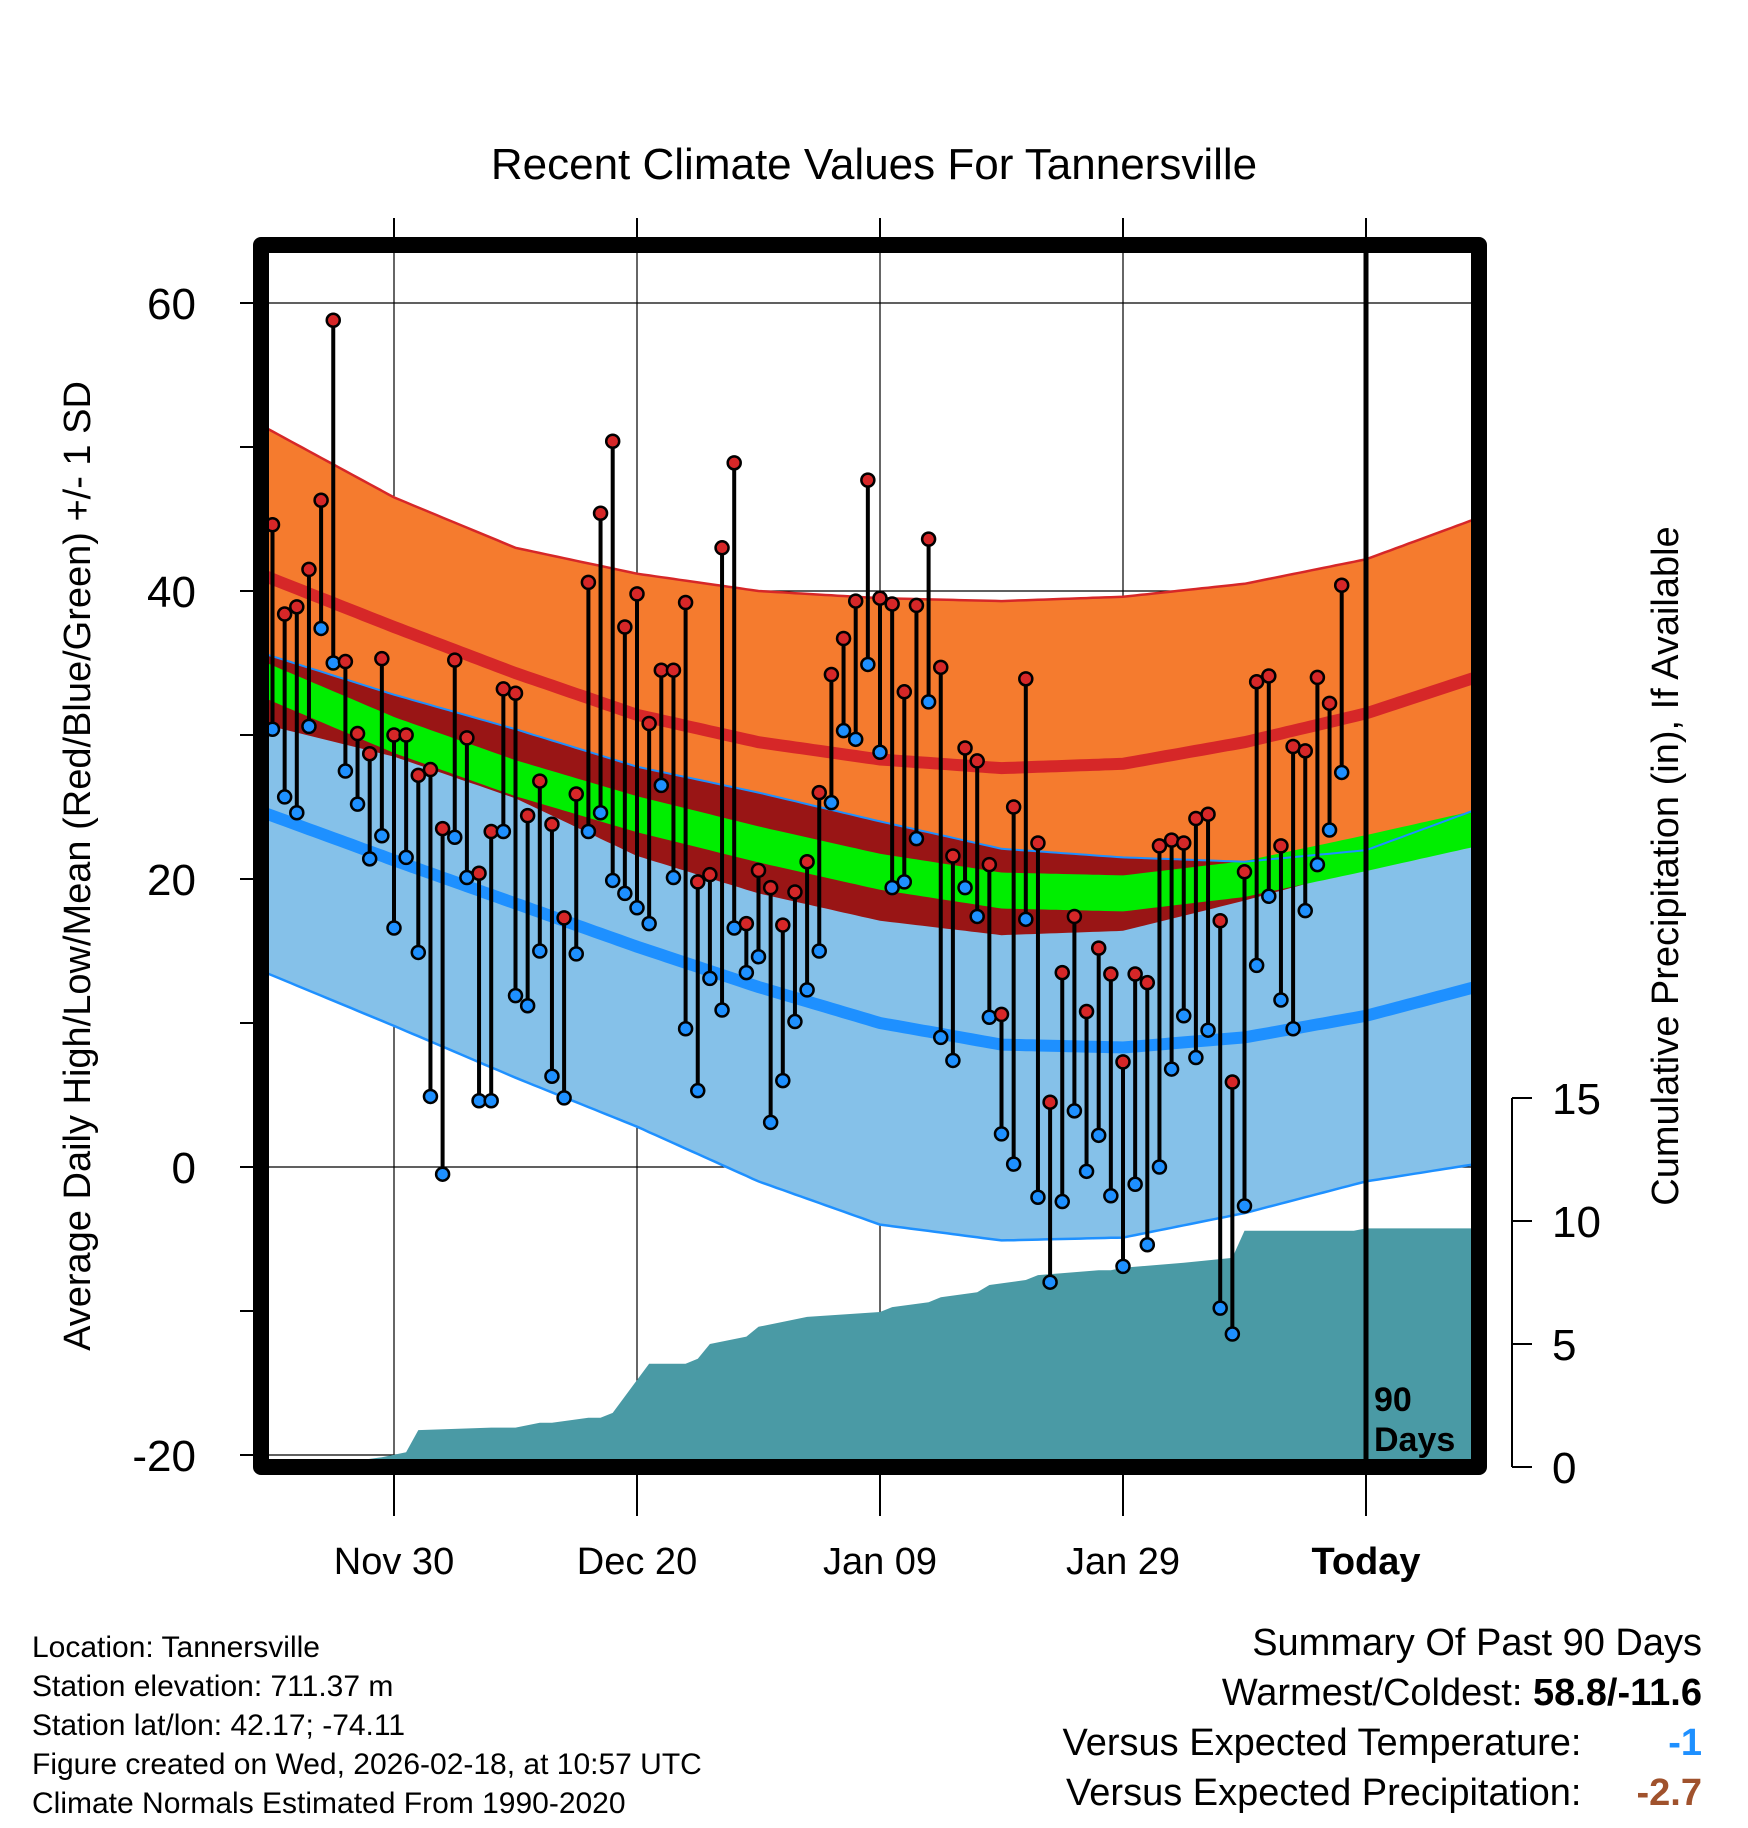 This screenshot has height=1828, width=1748. I want to click on chart-title: Recent Climate Values For Tannersville, so click(874, 164).